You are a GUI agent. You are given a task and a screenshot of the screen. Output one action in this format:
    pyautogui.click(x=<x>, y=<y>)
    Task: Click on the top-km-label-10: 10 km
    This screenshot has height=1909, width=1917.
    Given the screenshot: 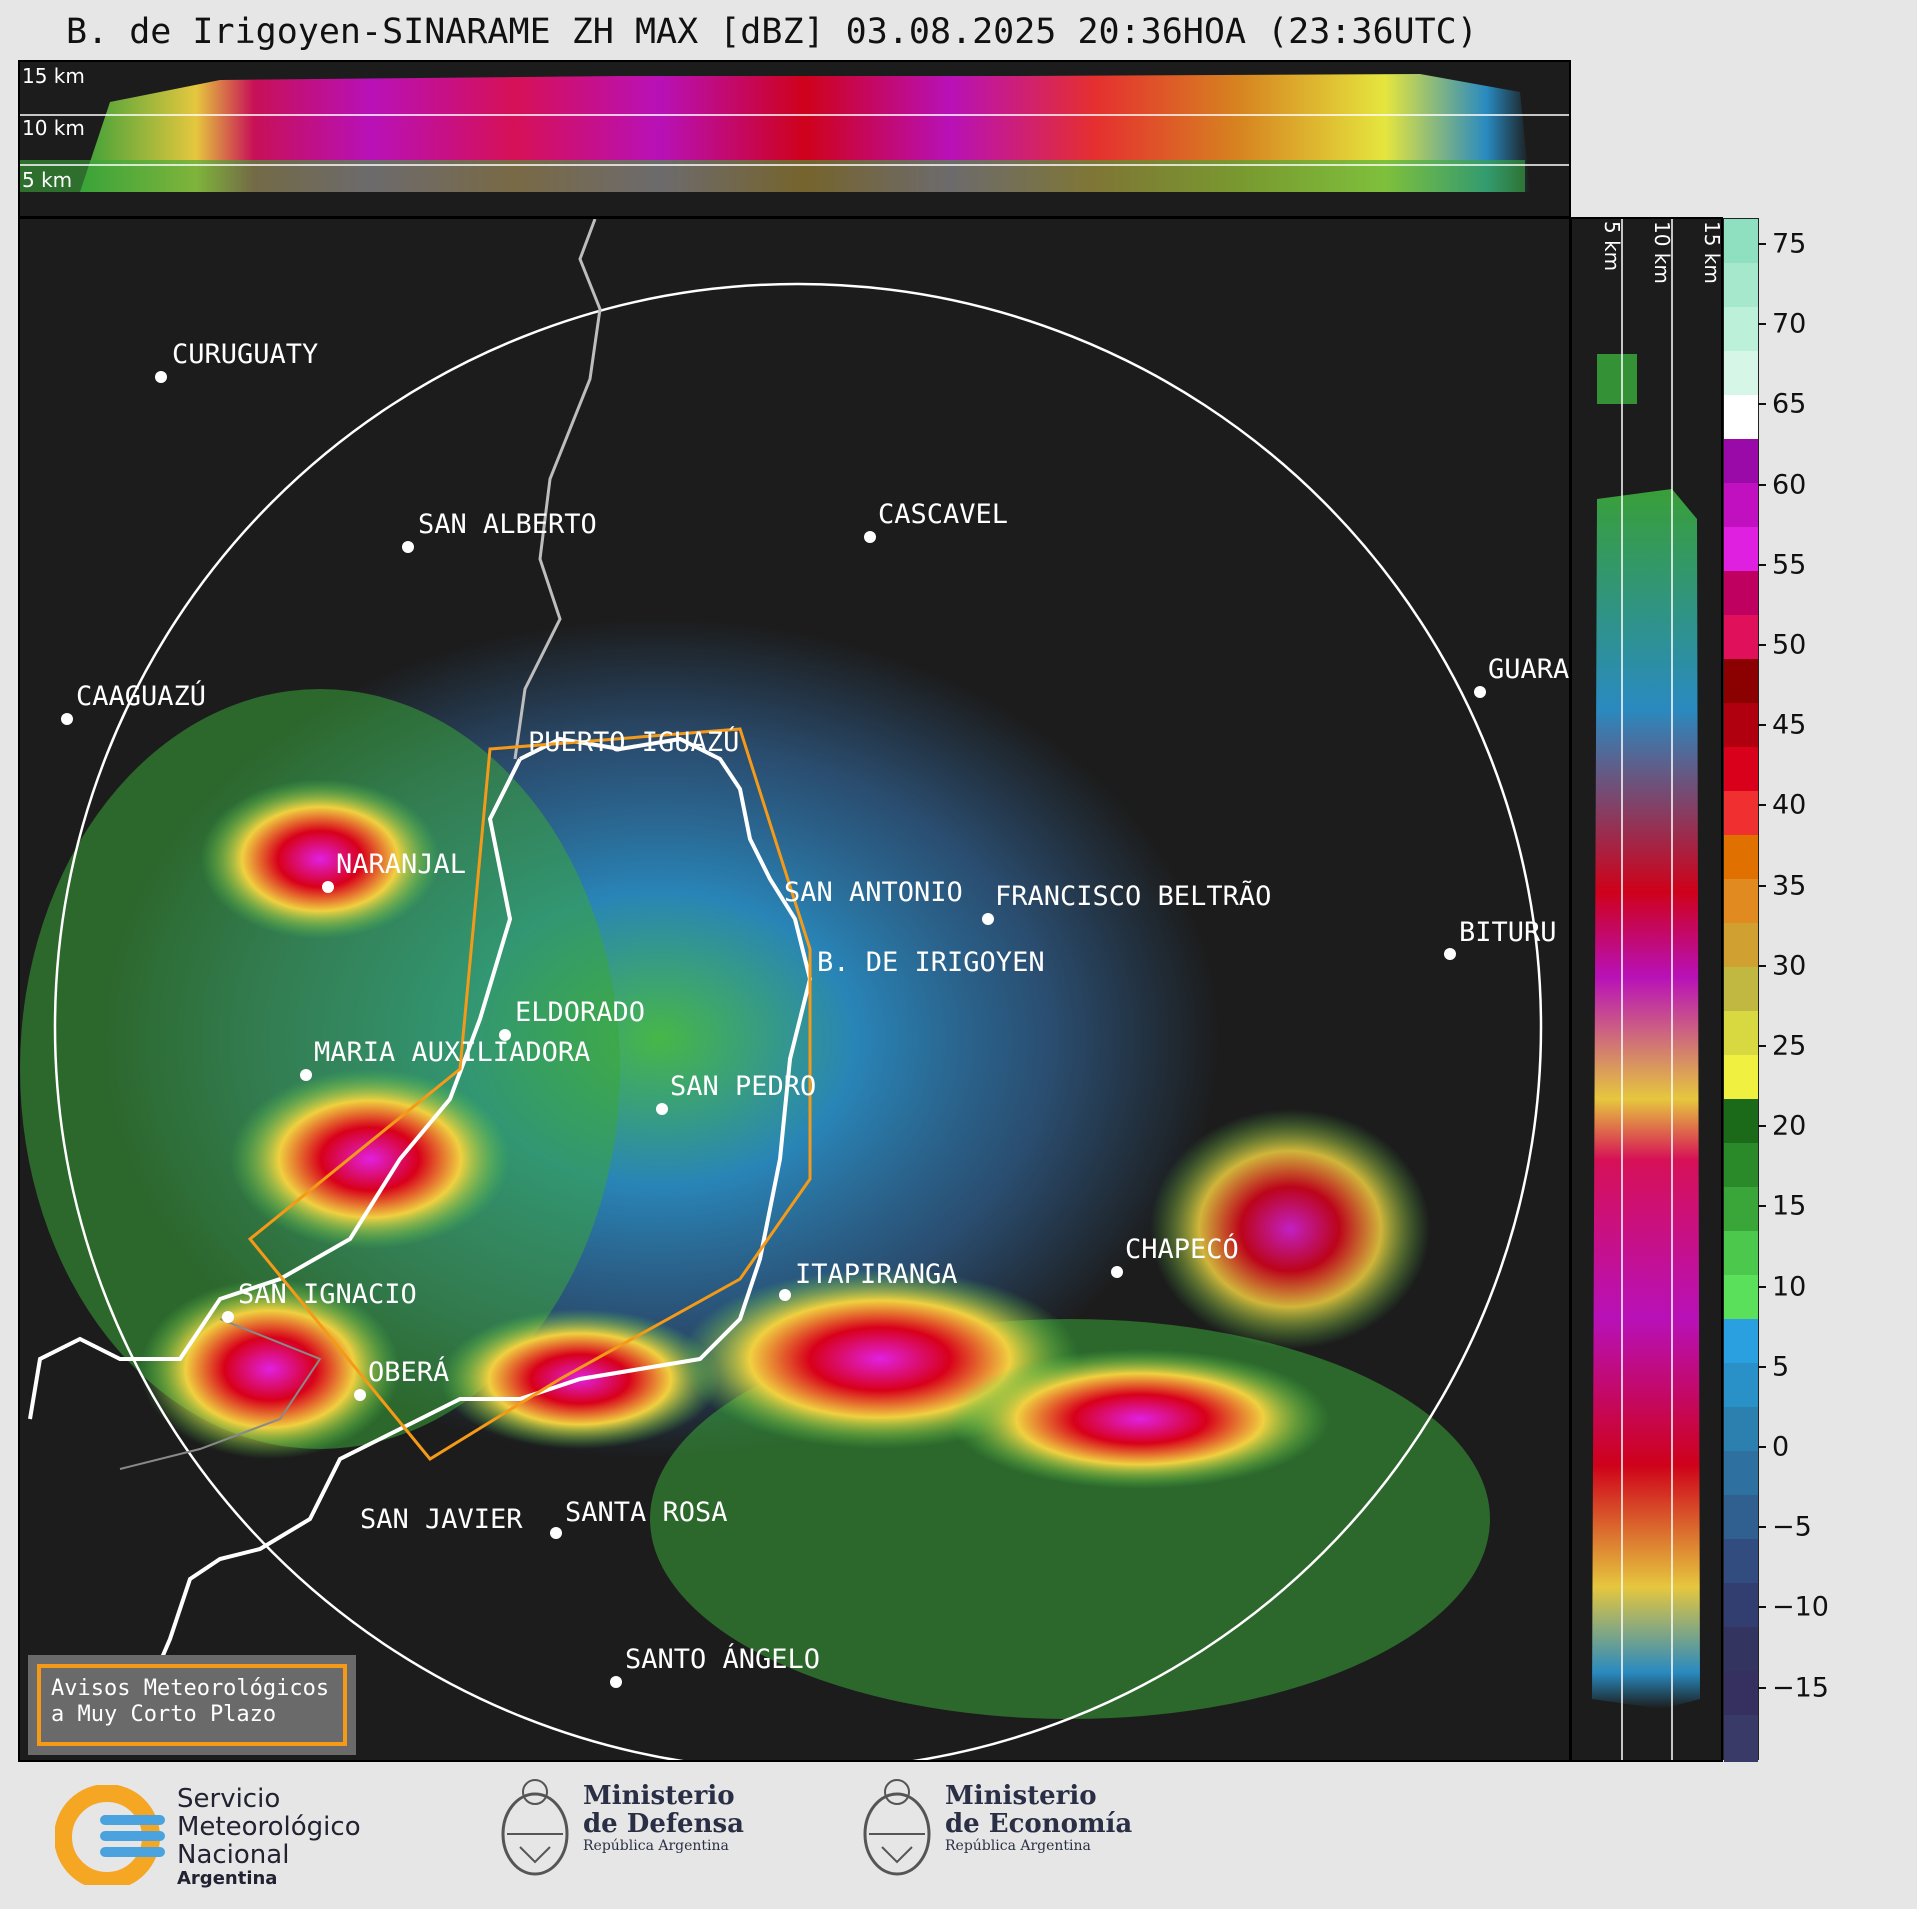 What is the action you would take?
    pyautogui.click(x=53, y=128)
    